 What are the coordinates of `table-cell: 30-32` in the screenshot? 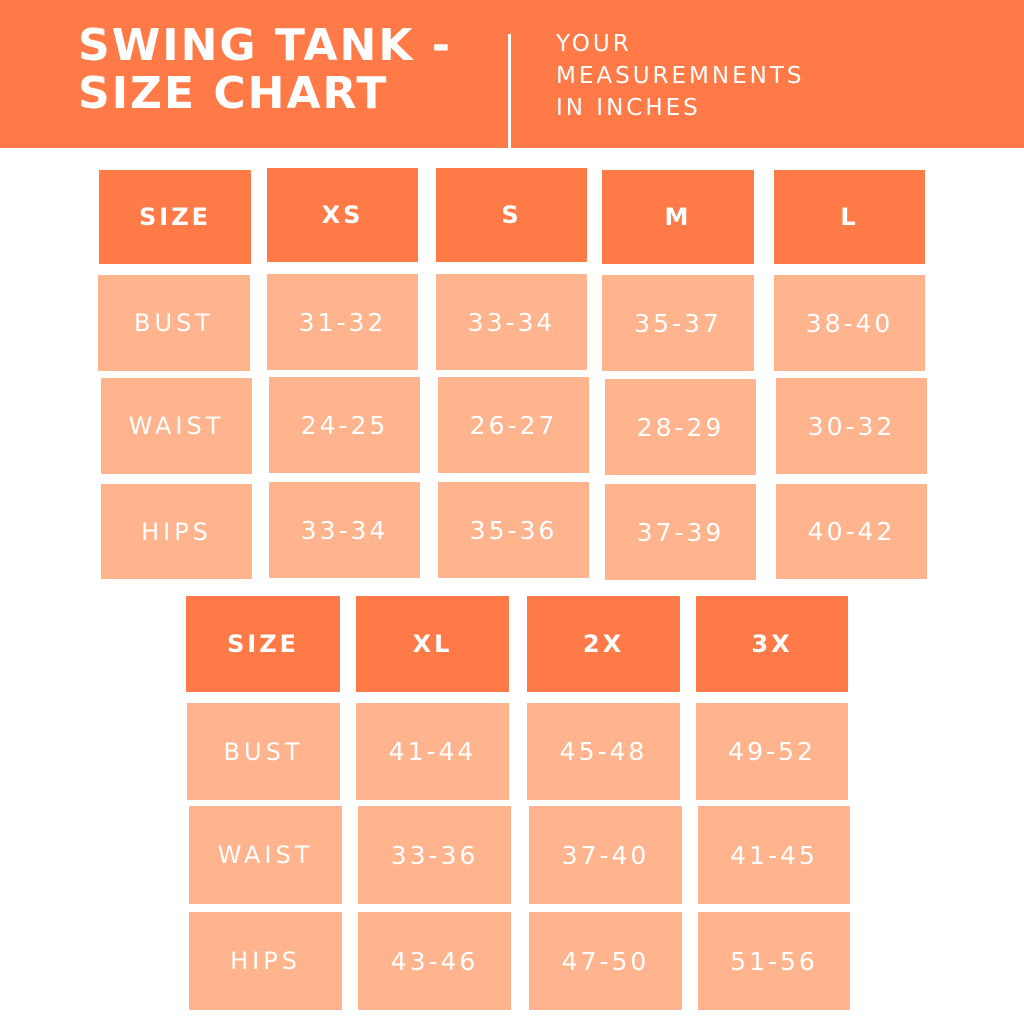 It's located at (851, 426).